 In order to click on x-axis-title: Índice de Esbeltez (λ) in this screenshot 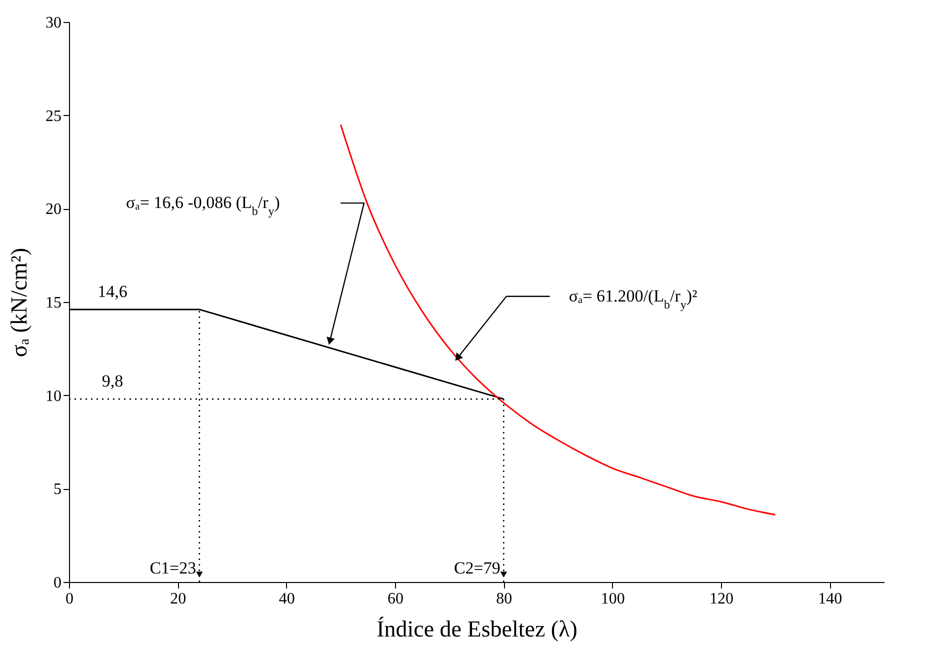, I will do `click(477, 629)`.